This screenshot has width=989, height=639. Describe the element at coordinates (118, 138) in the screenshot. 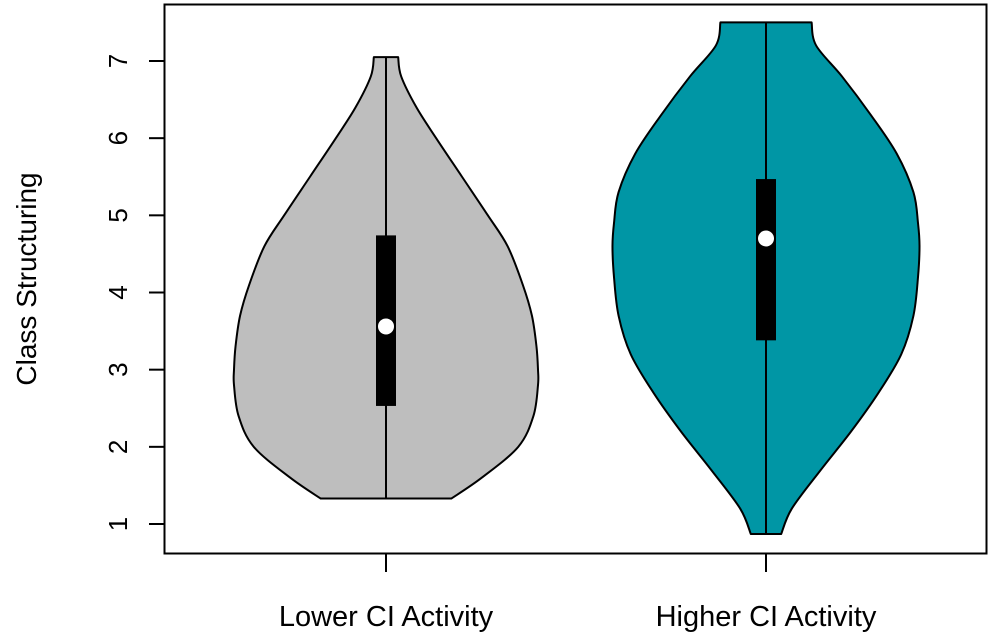

I see `y-tick-label: 6` at that location.